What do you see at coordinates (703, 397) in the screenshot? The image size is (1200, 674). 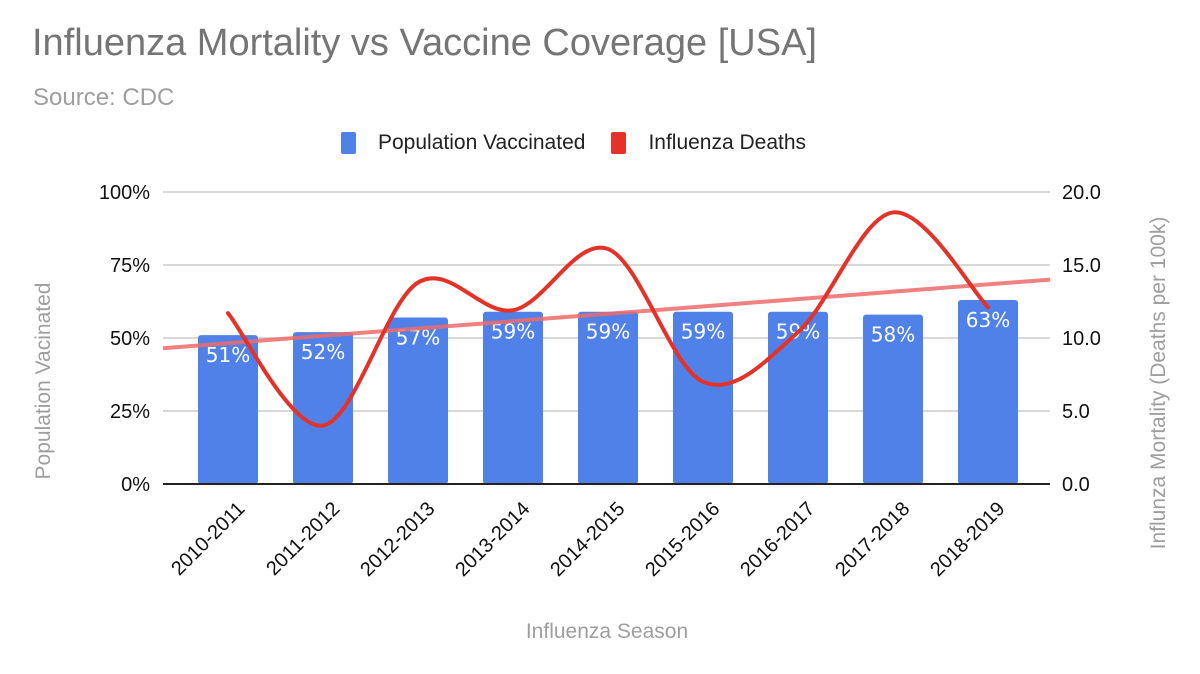 I see `bar-2015-2016` at bounding box center [703, 397].